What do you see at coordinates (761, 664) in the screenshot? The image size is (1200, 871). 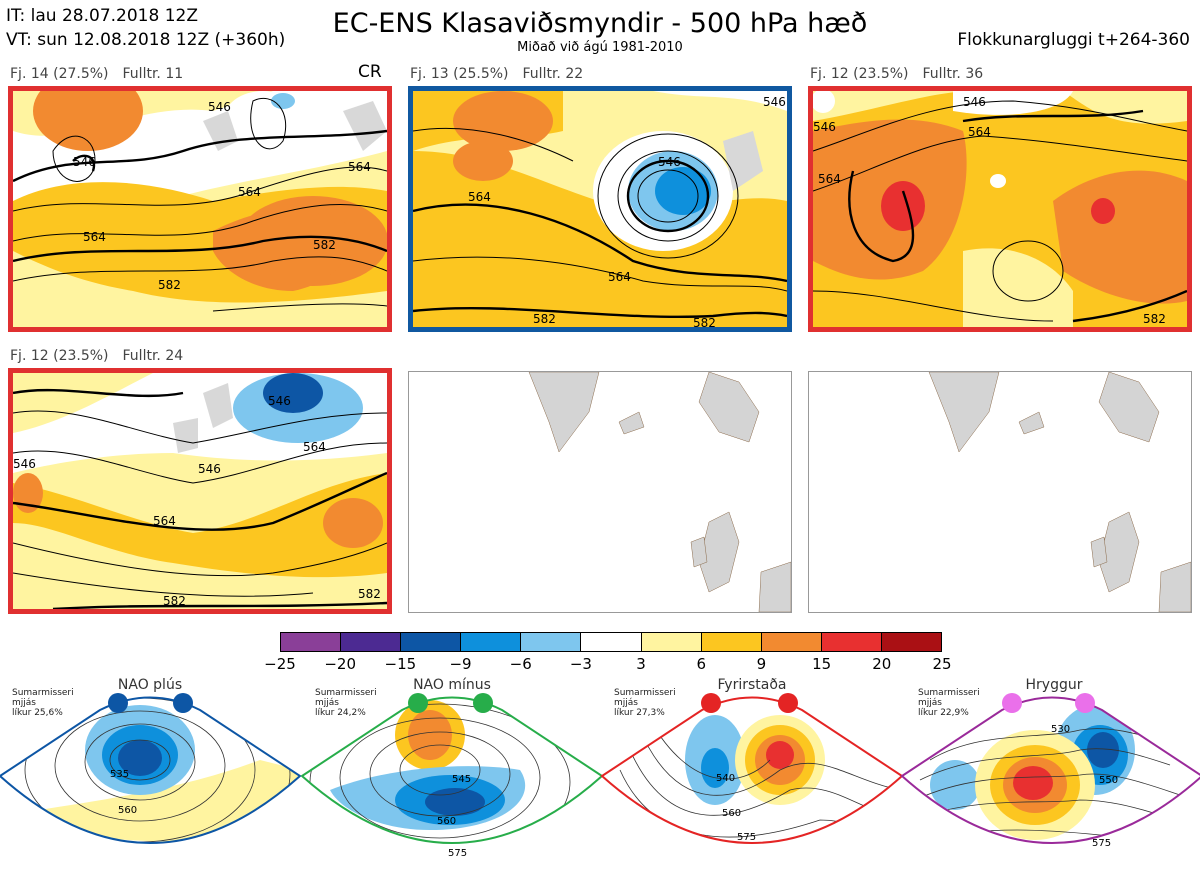 I see `colorbar-tick-label: 9` at bounding box center [761, 664].